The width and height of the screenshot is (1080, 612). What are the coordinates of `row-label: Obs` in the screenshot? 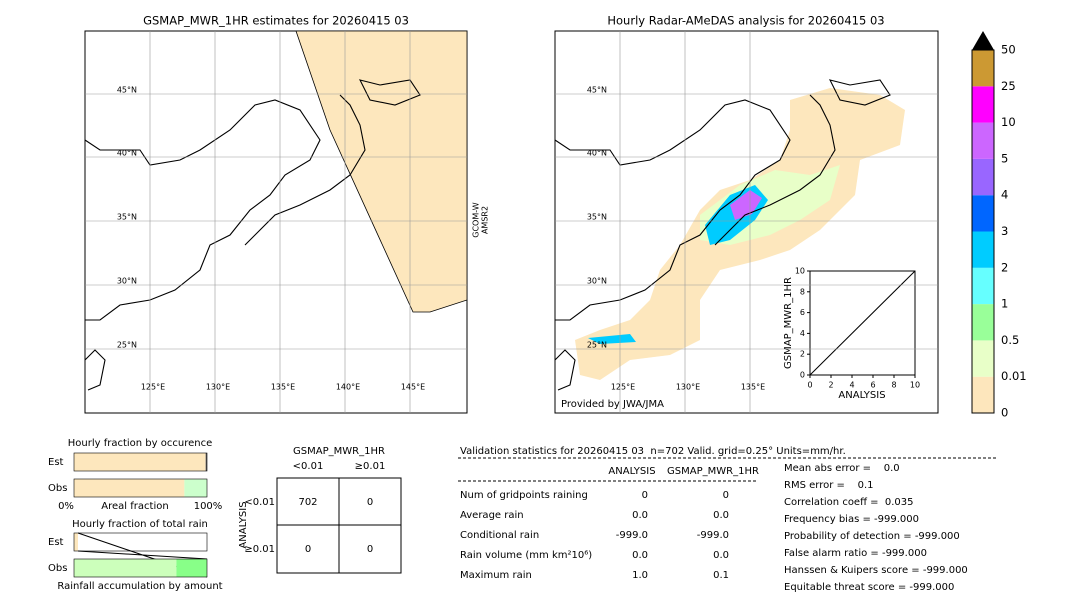 It's located at (57, 488).